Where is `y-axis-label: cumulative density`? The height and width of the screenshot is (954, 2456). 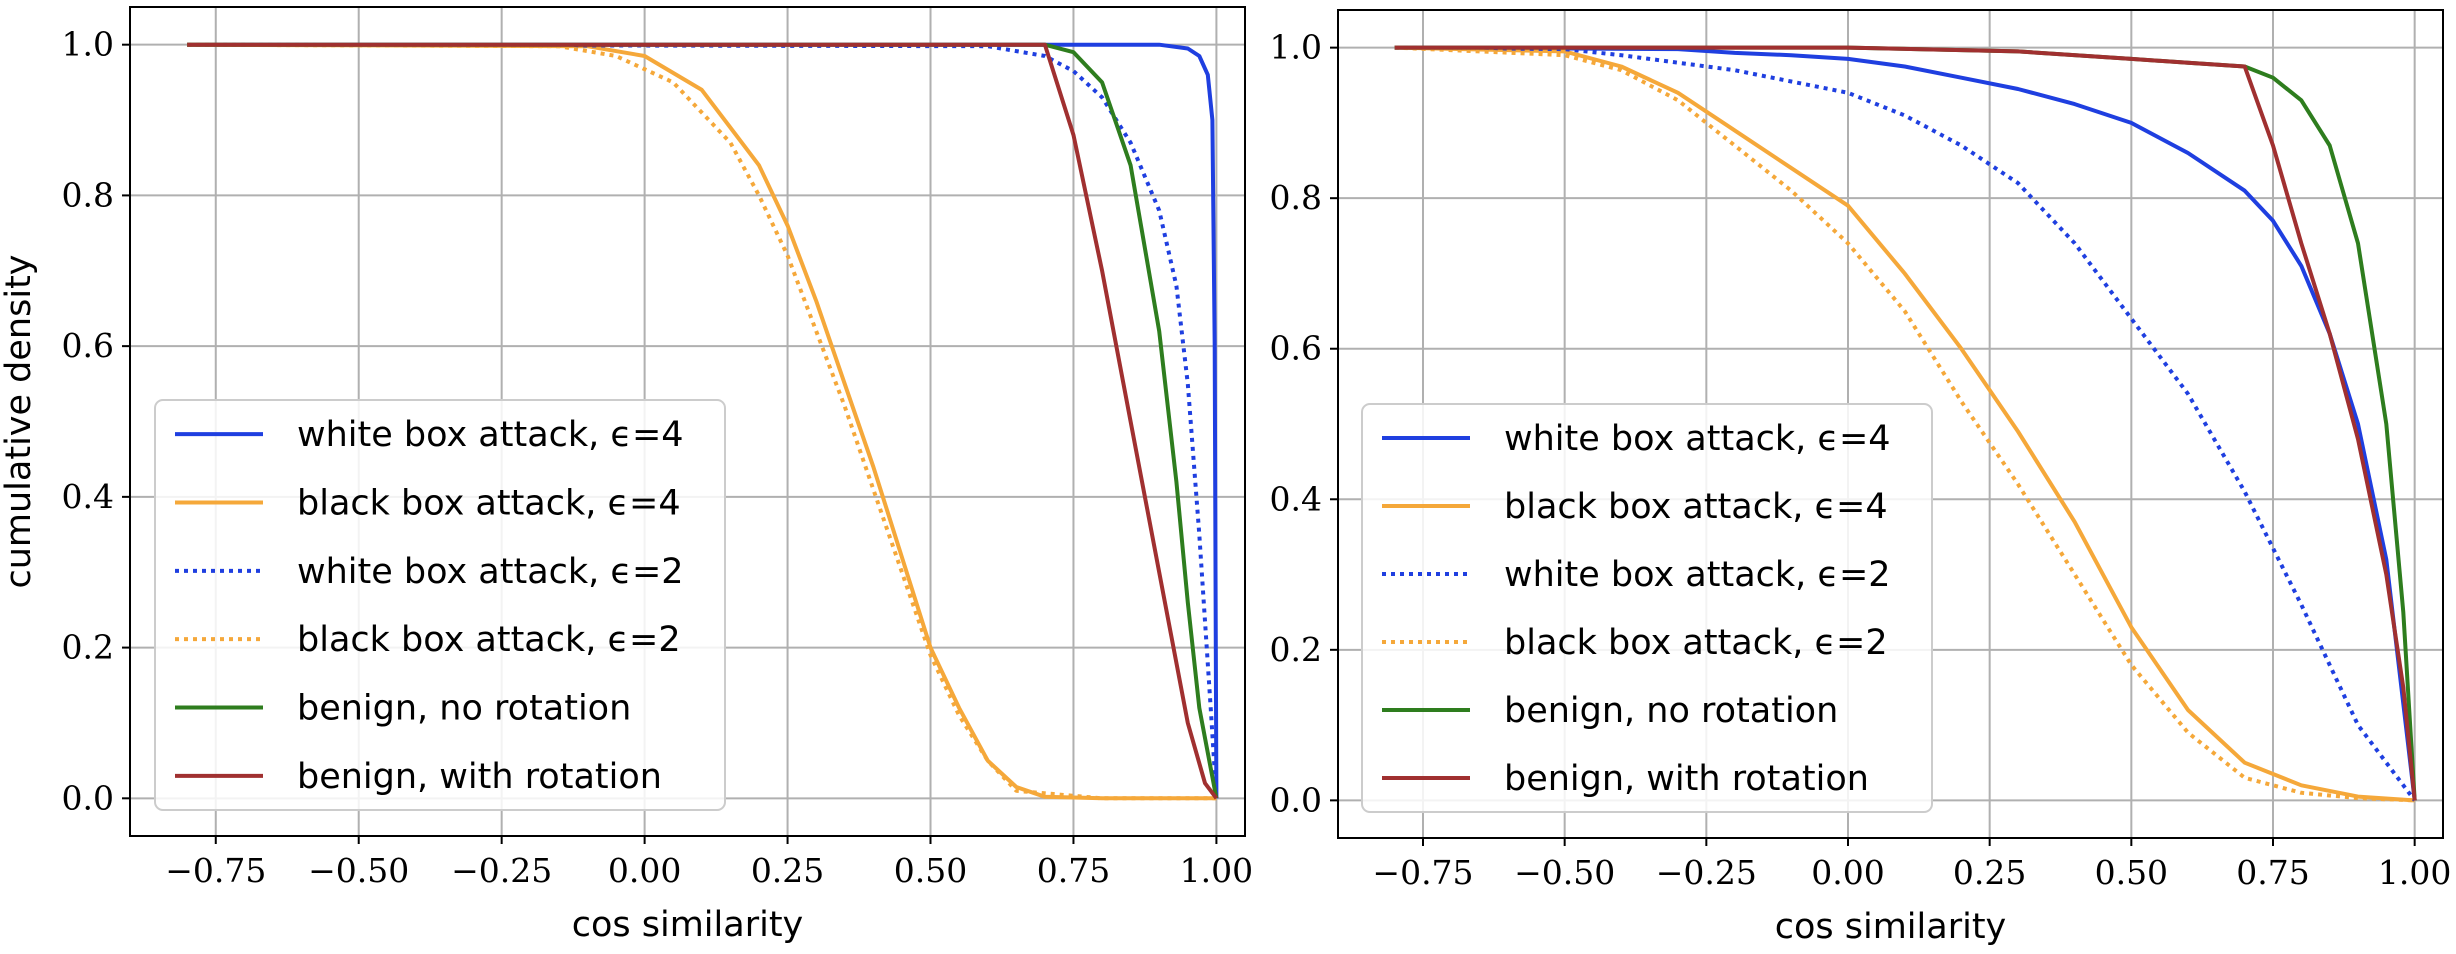
y-axis-label: cumulative density is located at coordinates (19, 421).